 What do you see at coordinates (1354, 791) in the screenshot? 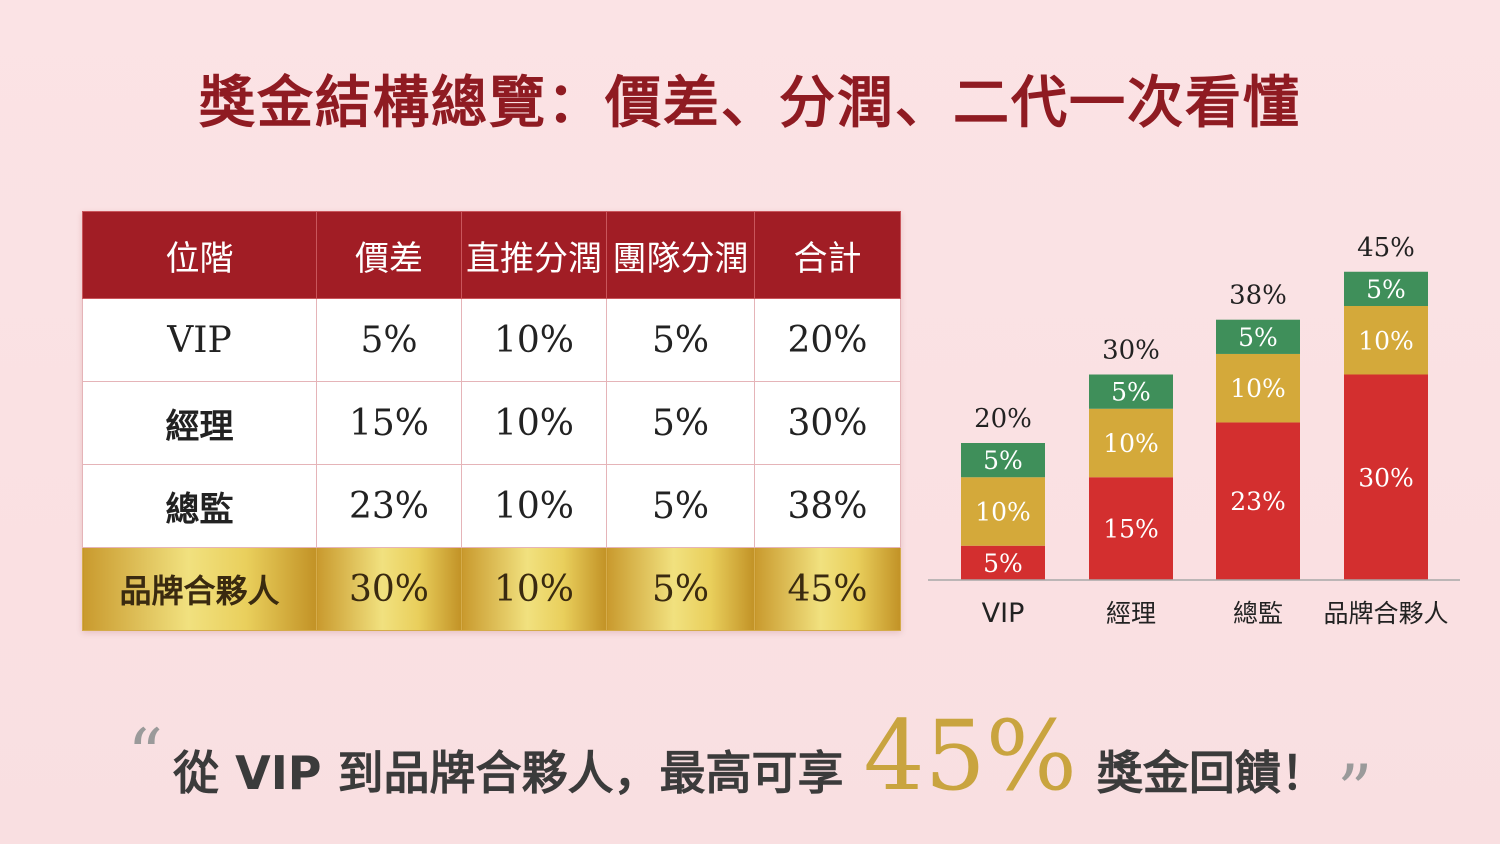
I see `close-quote-mark: ”` at bounding box center [1354, 791].